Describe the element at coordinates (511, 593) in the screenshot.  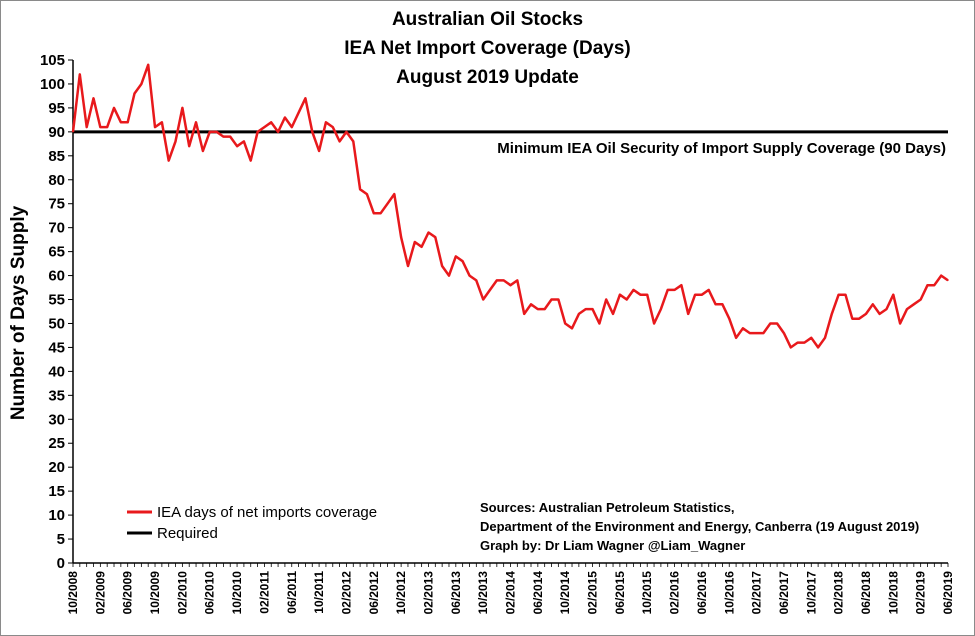
I see `x-tick-label: 02/2014` at that location.